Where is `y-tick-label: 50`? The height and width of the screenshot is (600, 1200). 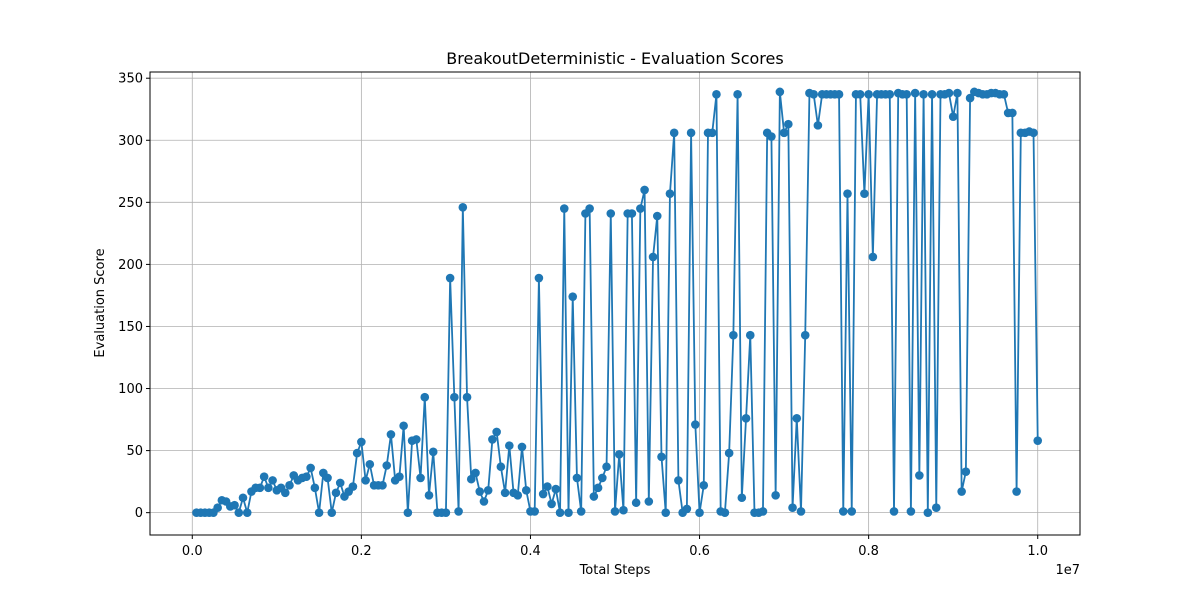 y-tick-label: 50 is located at coordinates (134, 451).